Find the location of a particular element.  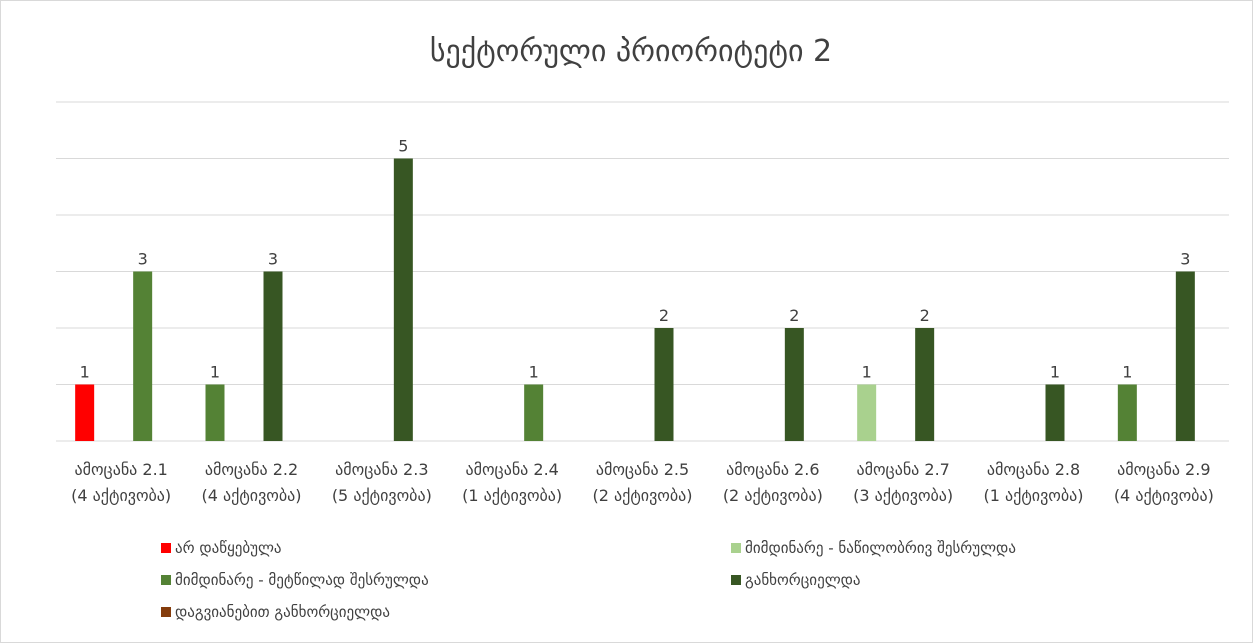

category-label: ამოცანა 2.2 is located at coordinates (251, 469).